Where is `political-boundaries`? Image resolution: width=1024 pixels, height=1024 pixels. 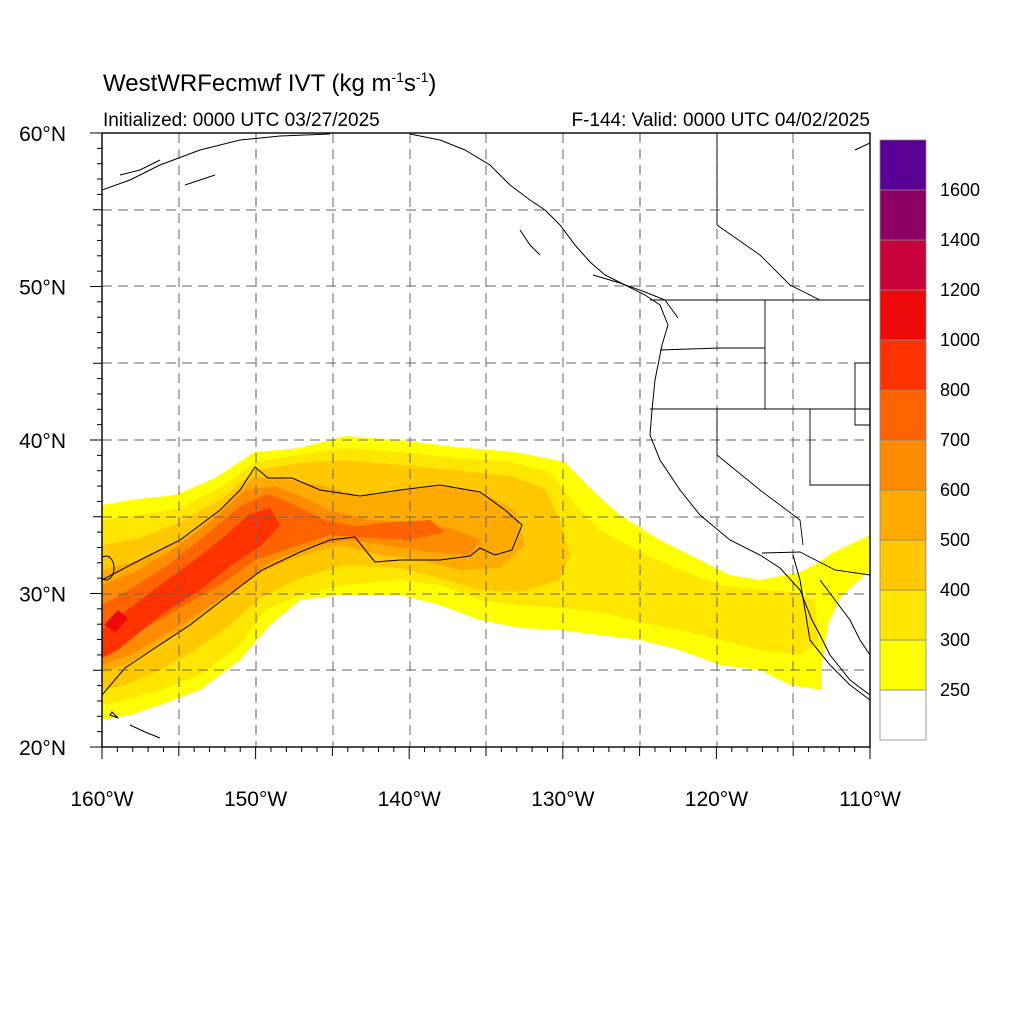 political-boundaries is located at coordinates (760, 354).